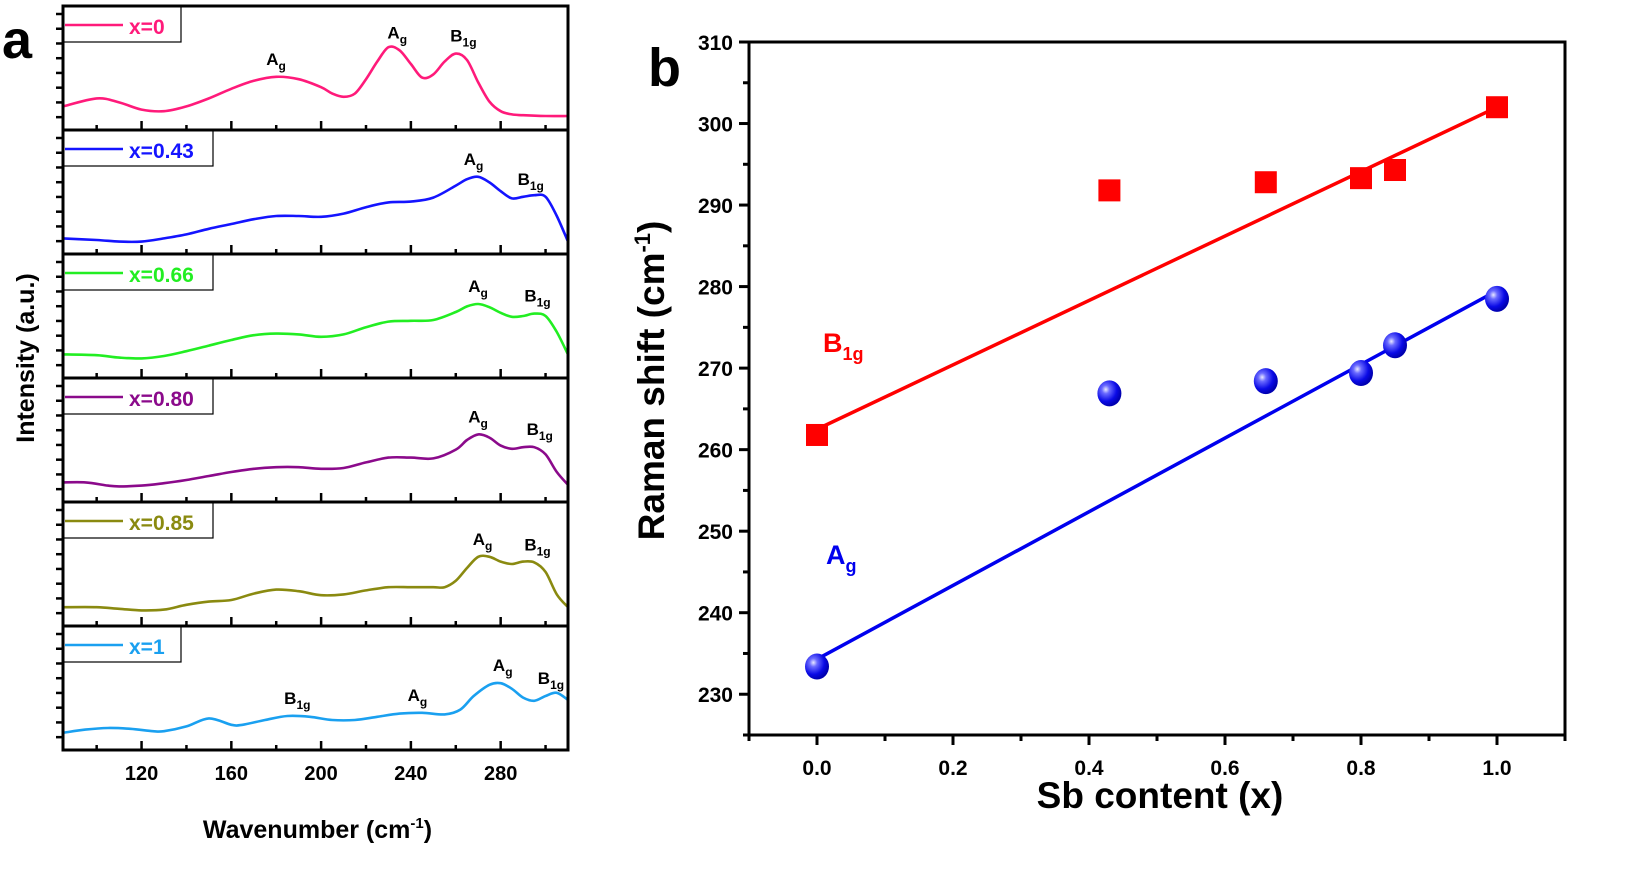 Image resolution: width=1650 pixels, height=894 pixels. Describe the element at coordinates (306, 830) in the screenshot. I see `x-axis-label-main: Wavenumber (cm` at that location.